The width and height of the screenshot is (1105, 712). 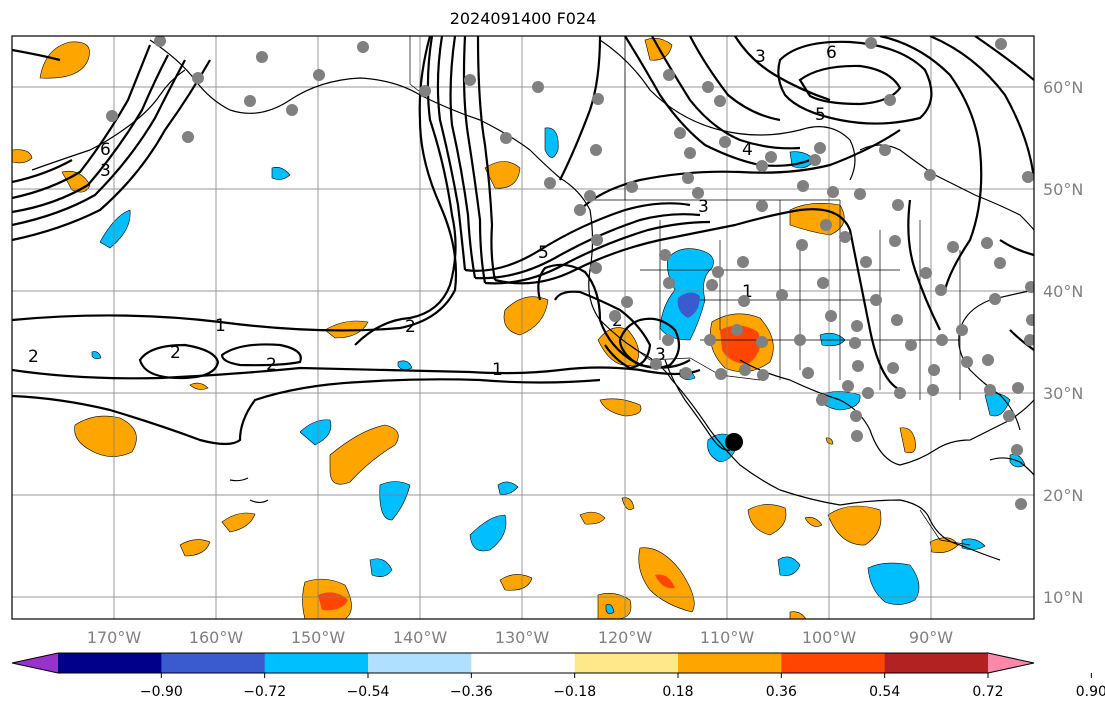 What do you see at coordinates (1063, 495) in the screenshot?
I see `lat-label: 20°N` at bounding box center [1063, 495].